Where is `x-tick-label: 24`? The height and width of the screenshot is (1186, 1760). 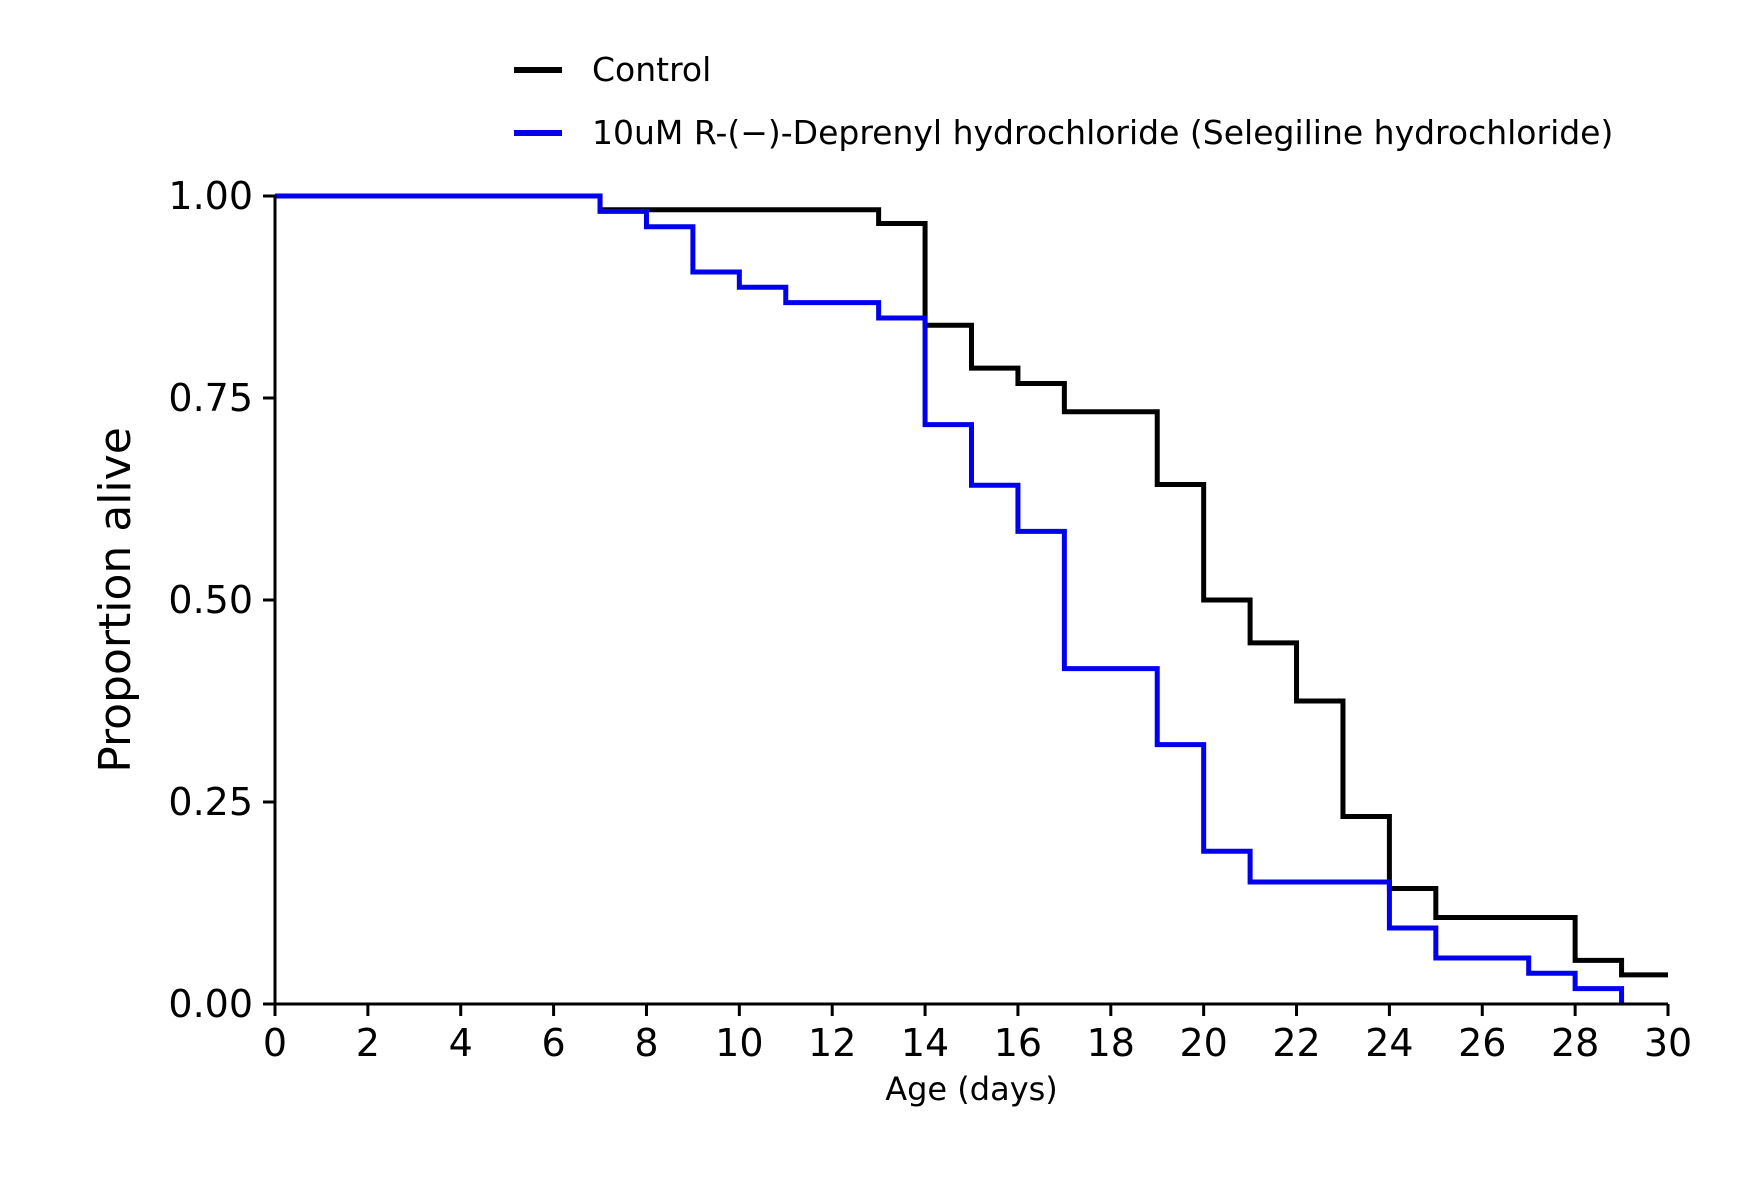
x-tick-label: 24 is located at coordinates (1389, 1043).